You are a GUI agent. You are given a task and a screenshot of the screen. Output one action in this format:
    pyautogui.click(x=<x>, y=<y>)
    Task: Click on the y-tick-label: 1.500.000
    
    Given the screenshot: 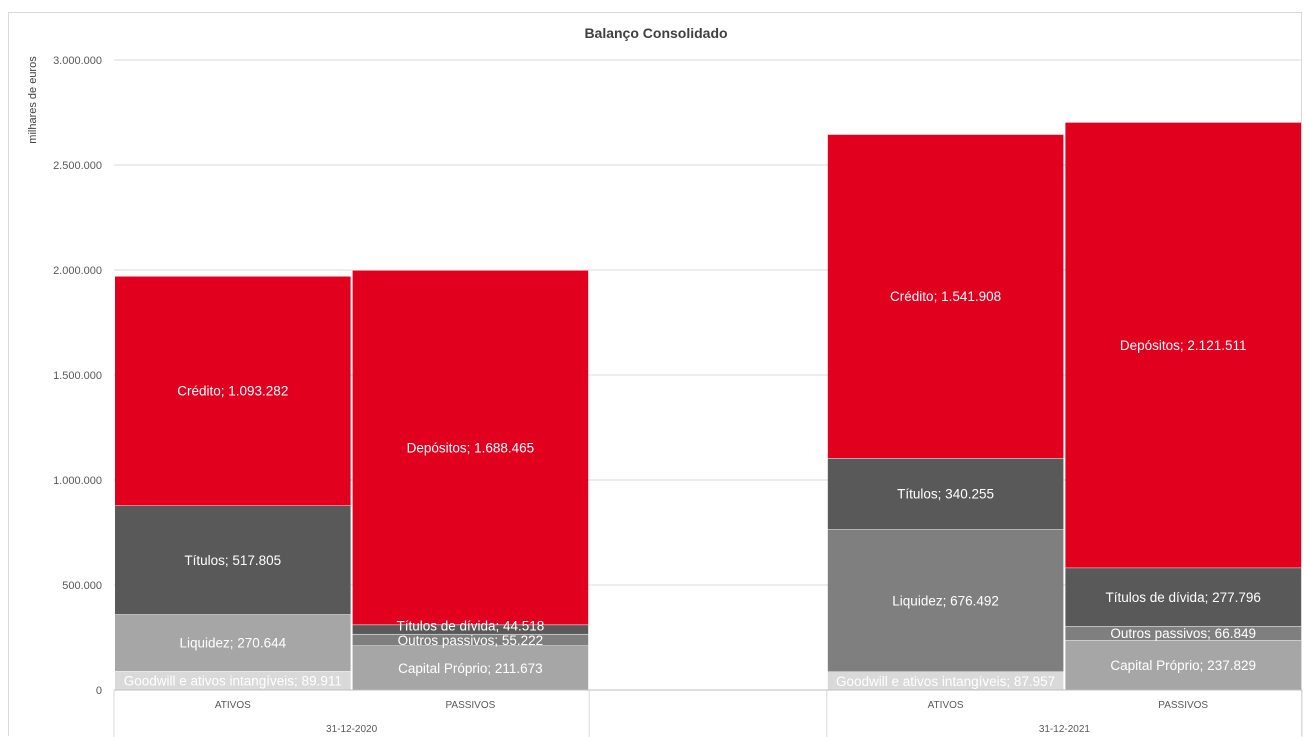 What is the action you would take?
    pyautogui.click(x=77, y=376)
    